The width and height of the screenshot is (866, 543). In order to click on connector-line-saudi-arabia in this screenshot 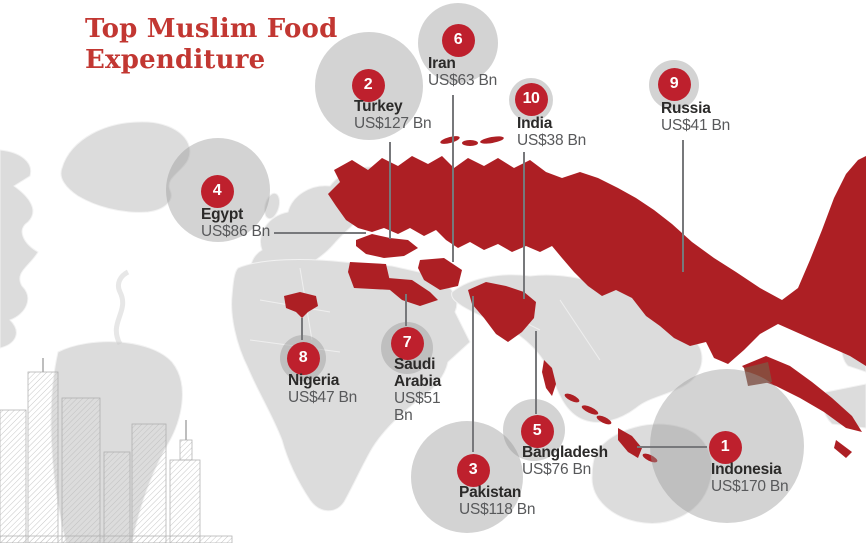, I will do `click(406, 310)`.